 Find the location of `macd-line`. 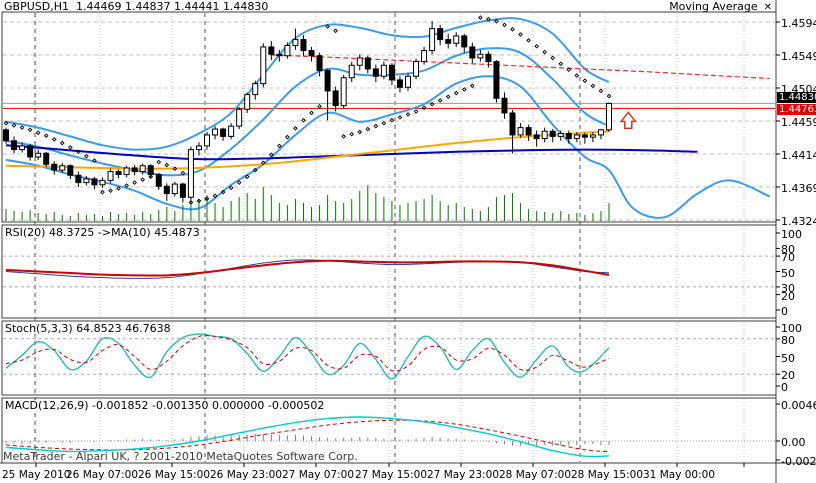

macd-line is located at coordinates (307, 437).